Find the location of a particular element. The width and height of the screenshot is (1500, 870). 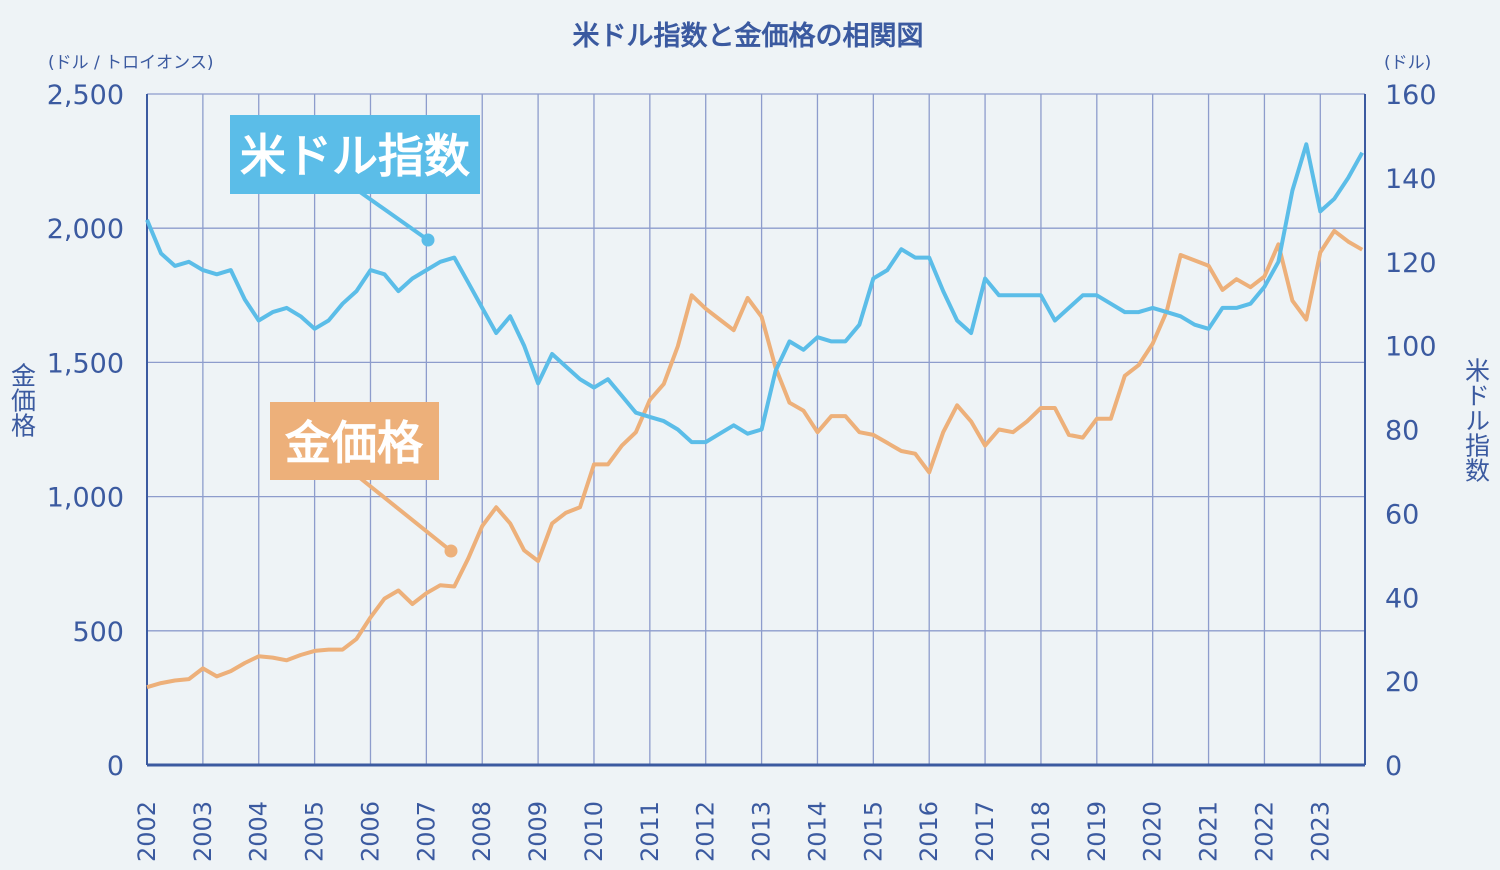

gold-price-callout-leader is located at coordinates (405, 514).